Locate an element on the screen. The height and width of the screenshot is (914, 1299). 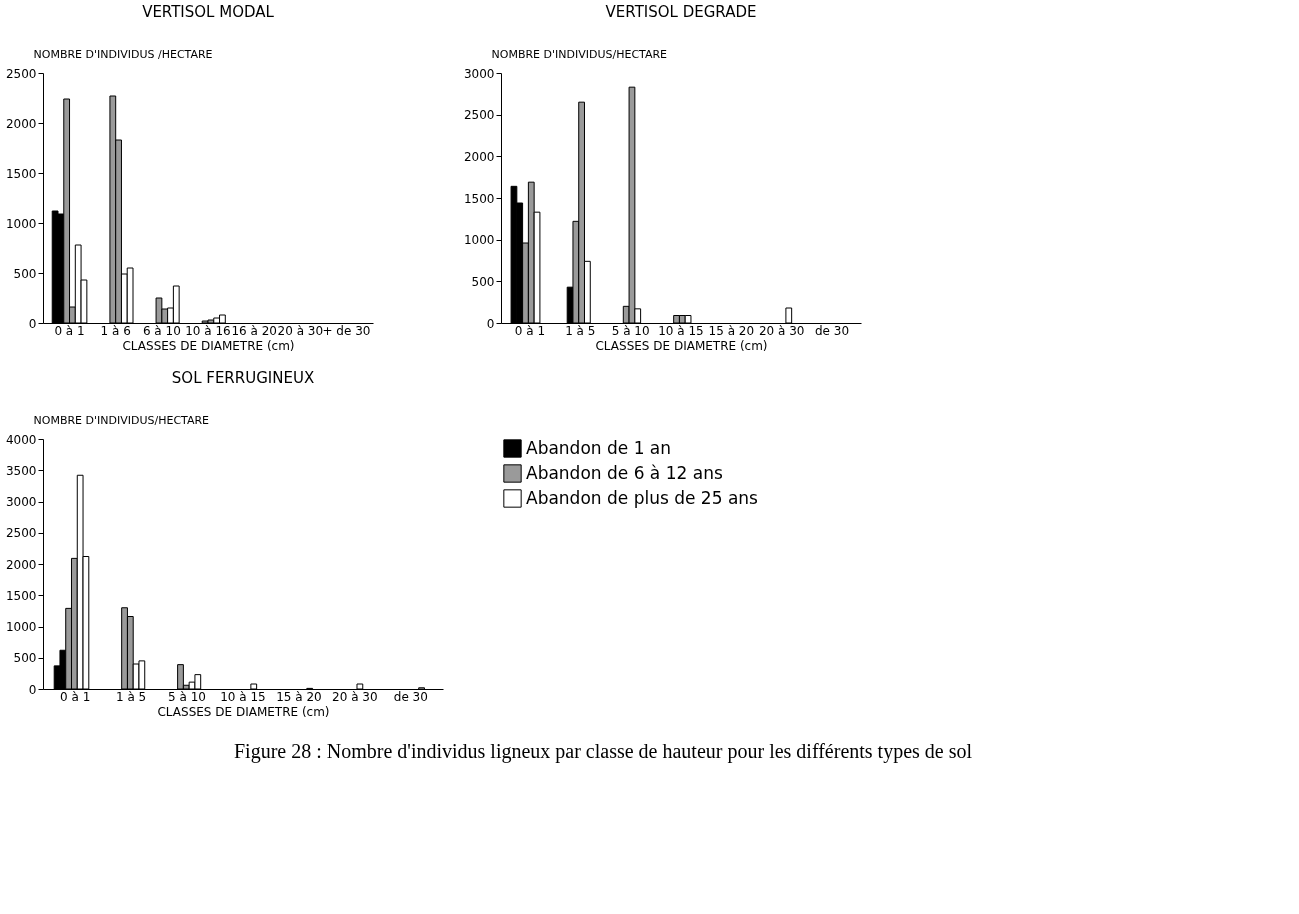
chart-title: VERTISOL MODAL is located at coordinates (208, 12).